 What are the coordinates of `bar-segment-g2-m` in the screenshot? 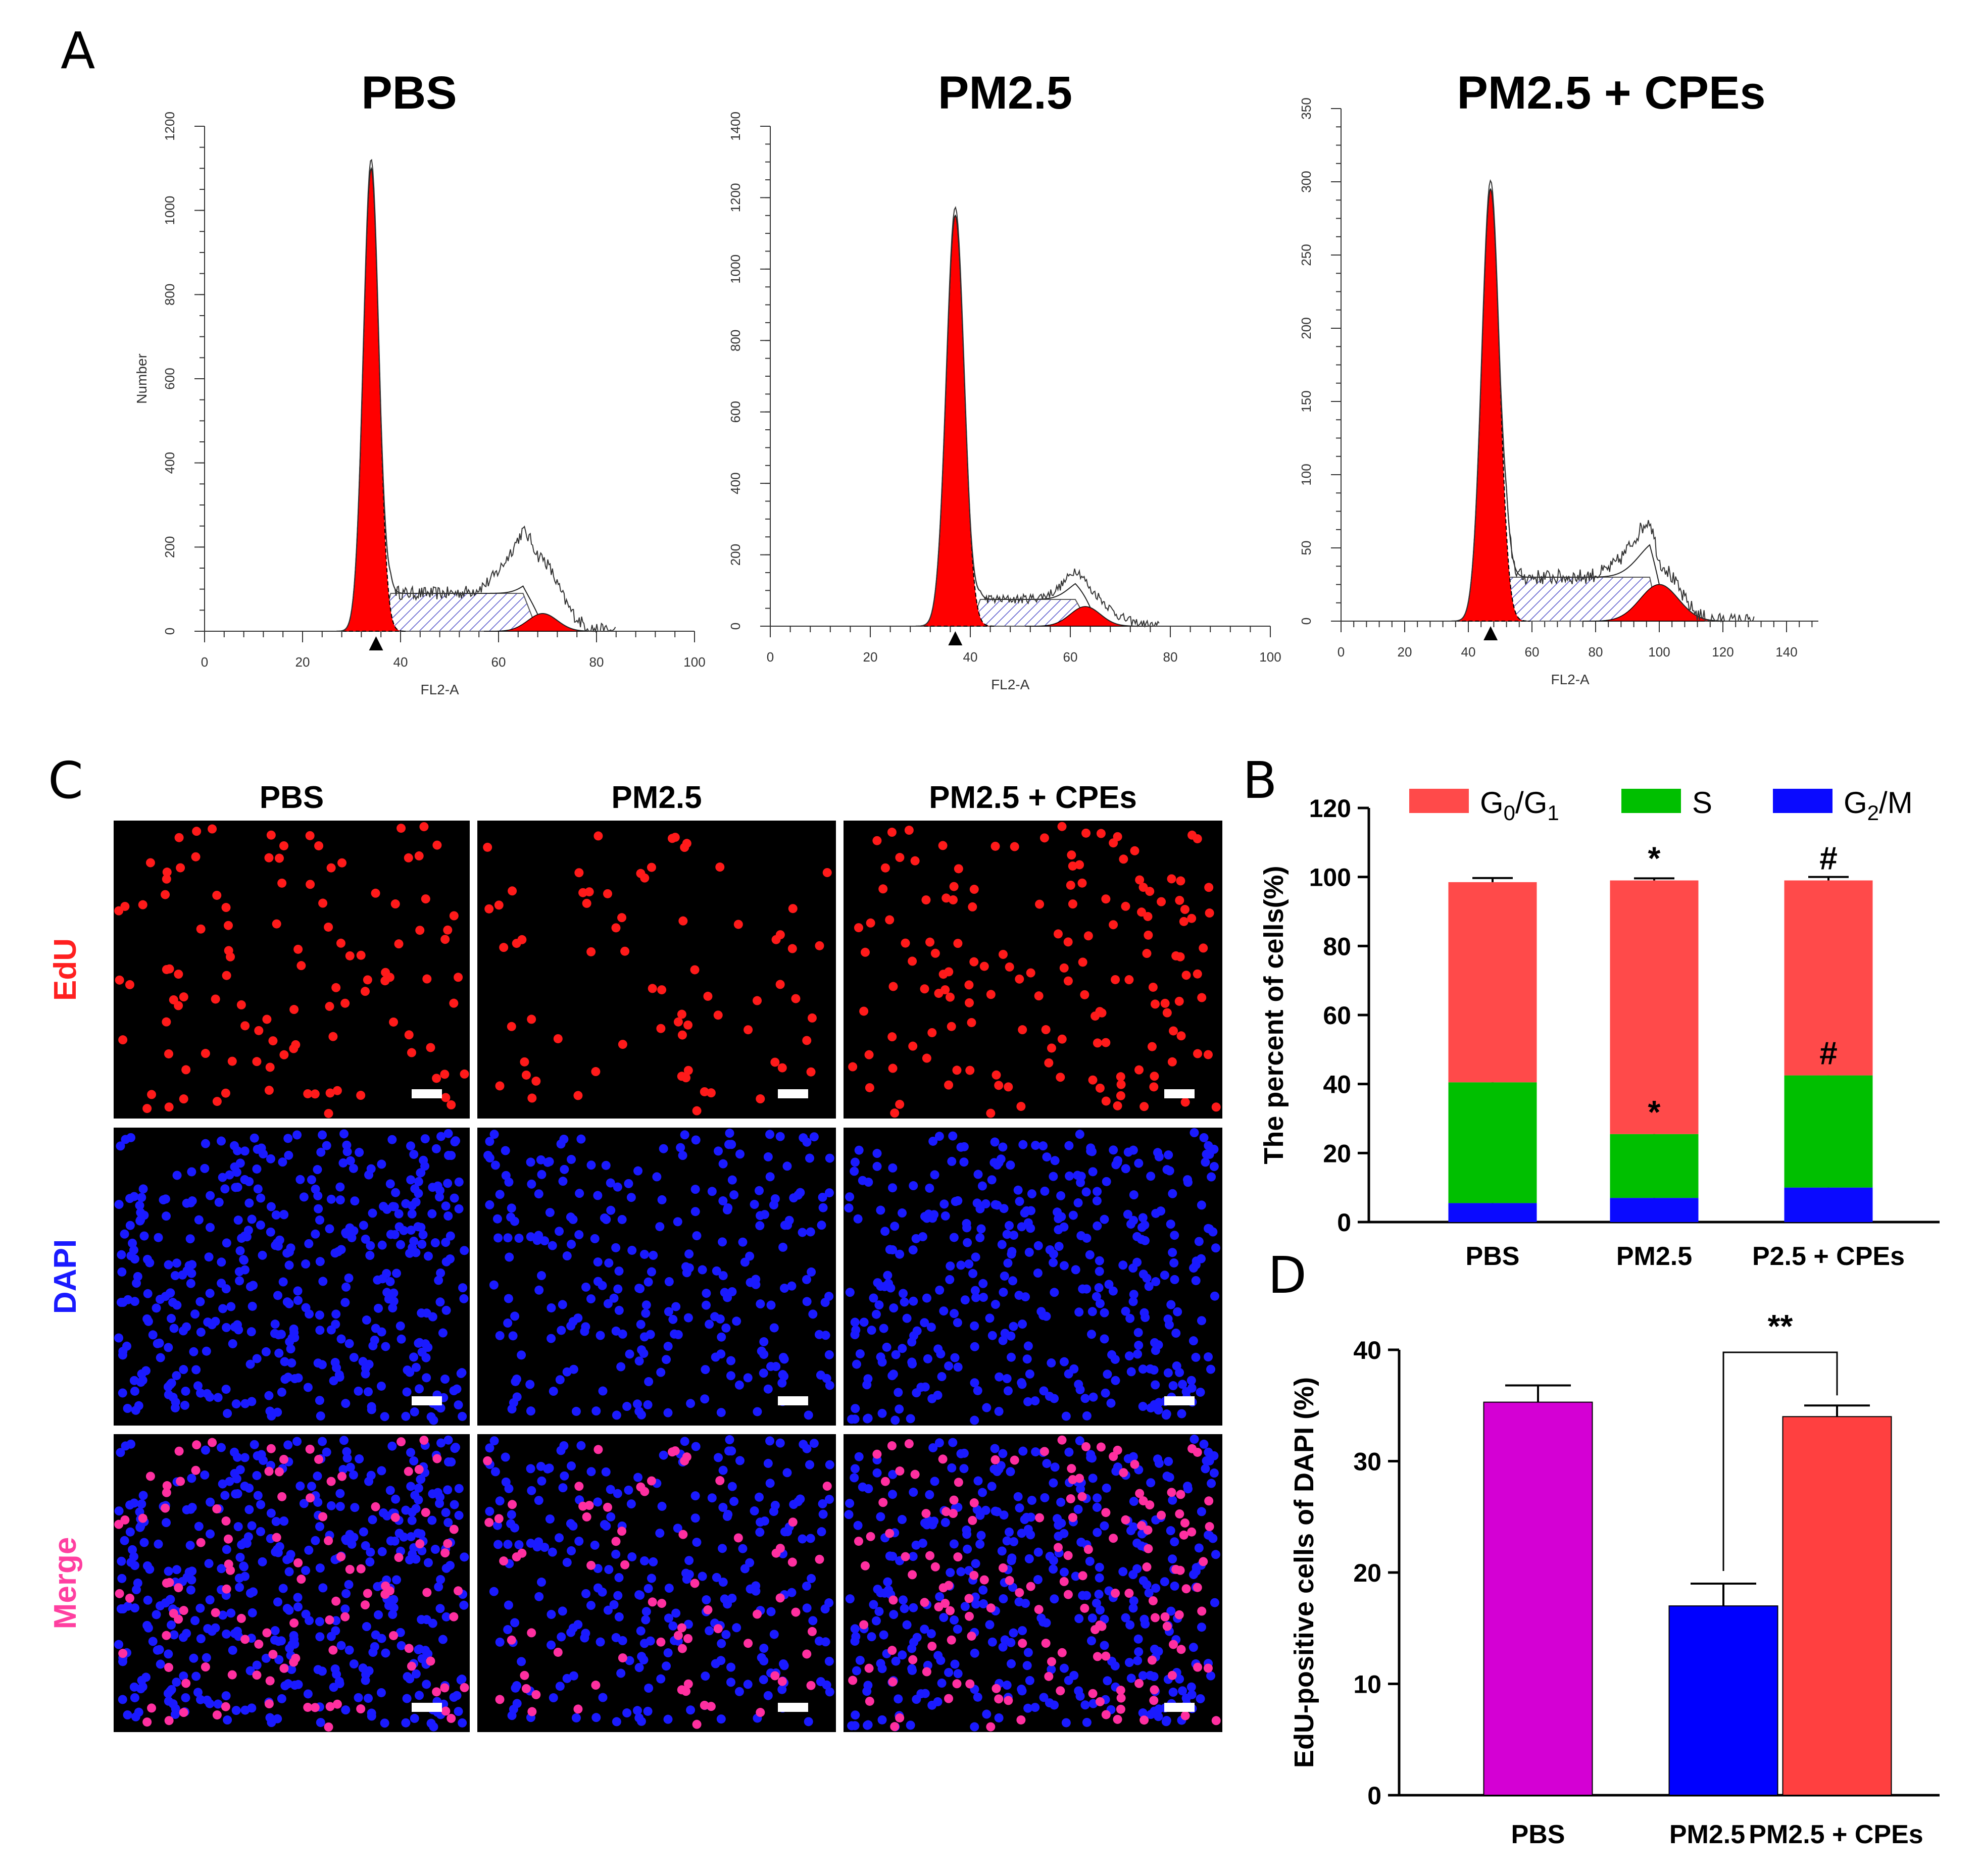 It's located at (1654, 1210).